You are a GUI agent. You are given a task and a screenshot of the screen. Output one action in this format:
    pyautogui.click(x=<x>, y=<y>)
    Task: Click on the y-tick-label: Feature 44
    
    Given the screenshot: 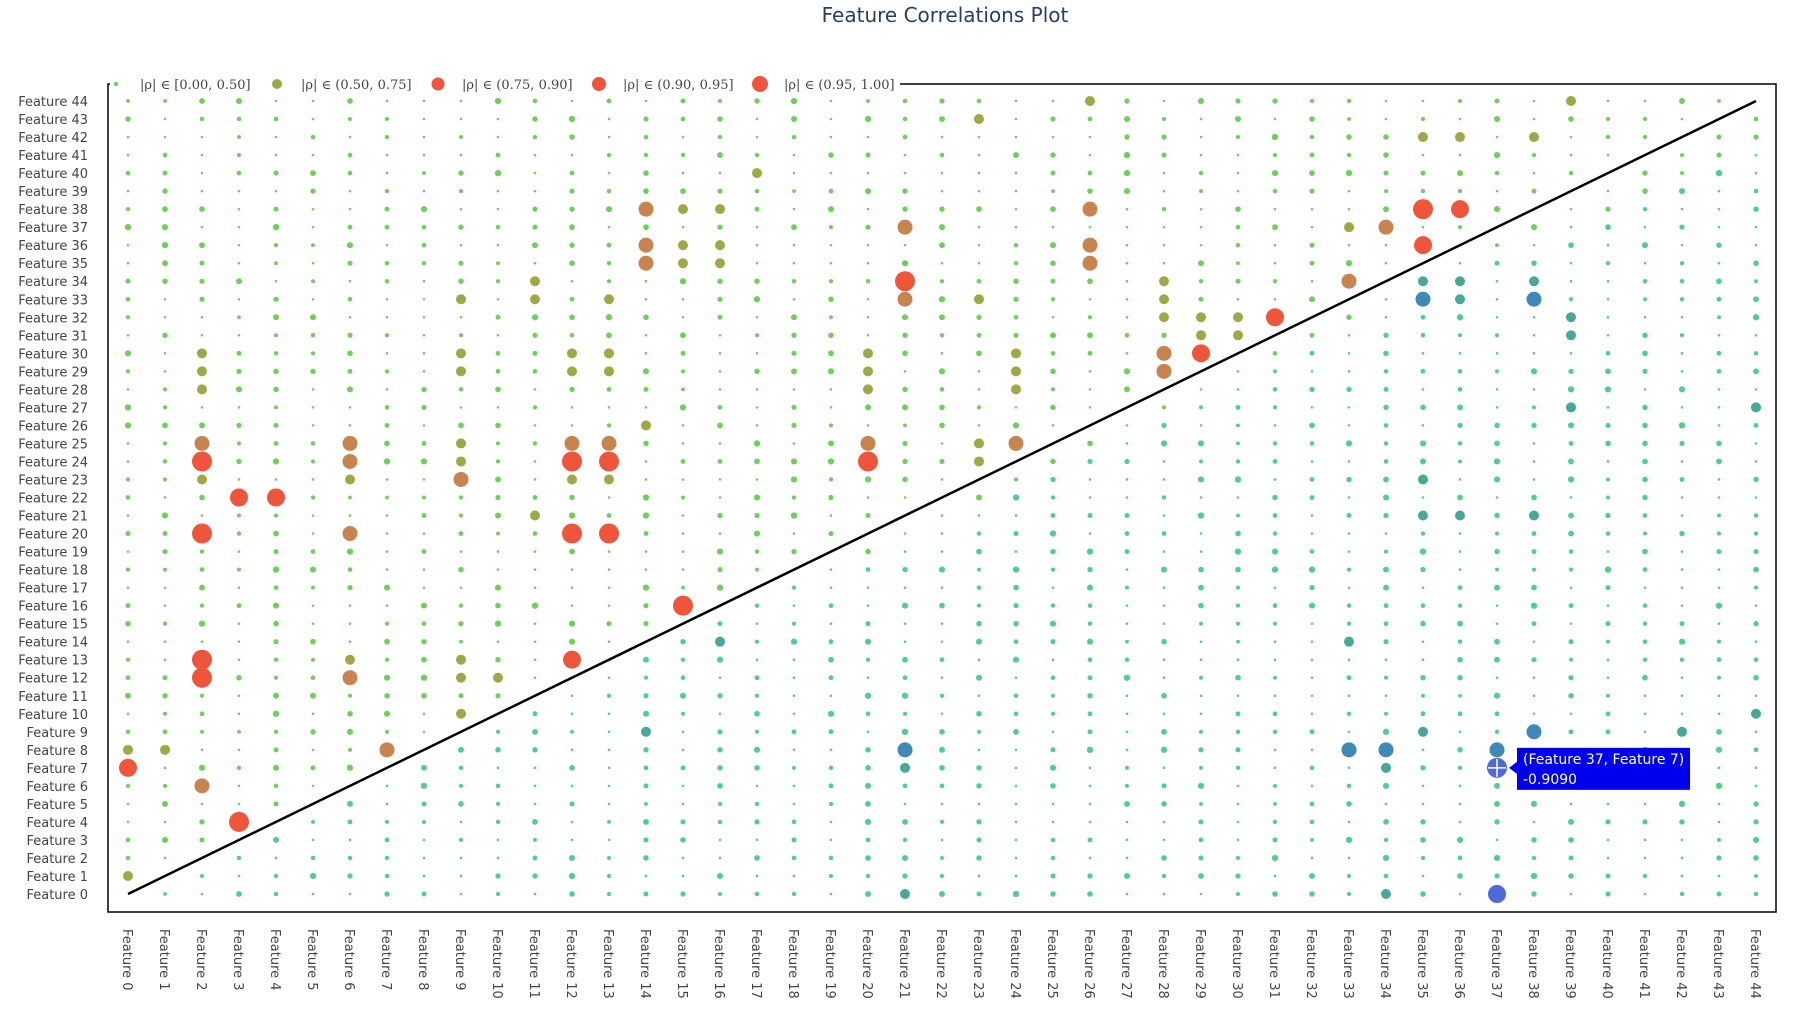 What is the action you would take?
    pyautogui.click(x=53, y=102)
    